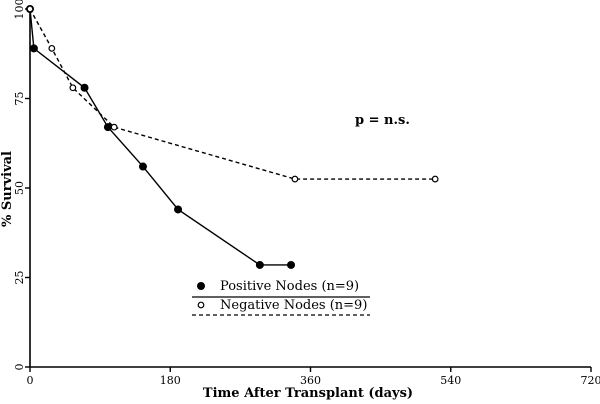  Describe the element at coordinates (289, 286) in the screenshot. I see `legend-label-1: Positive Nodes (n=9)` at that location.